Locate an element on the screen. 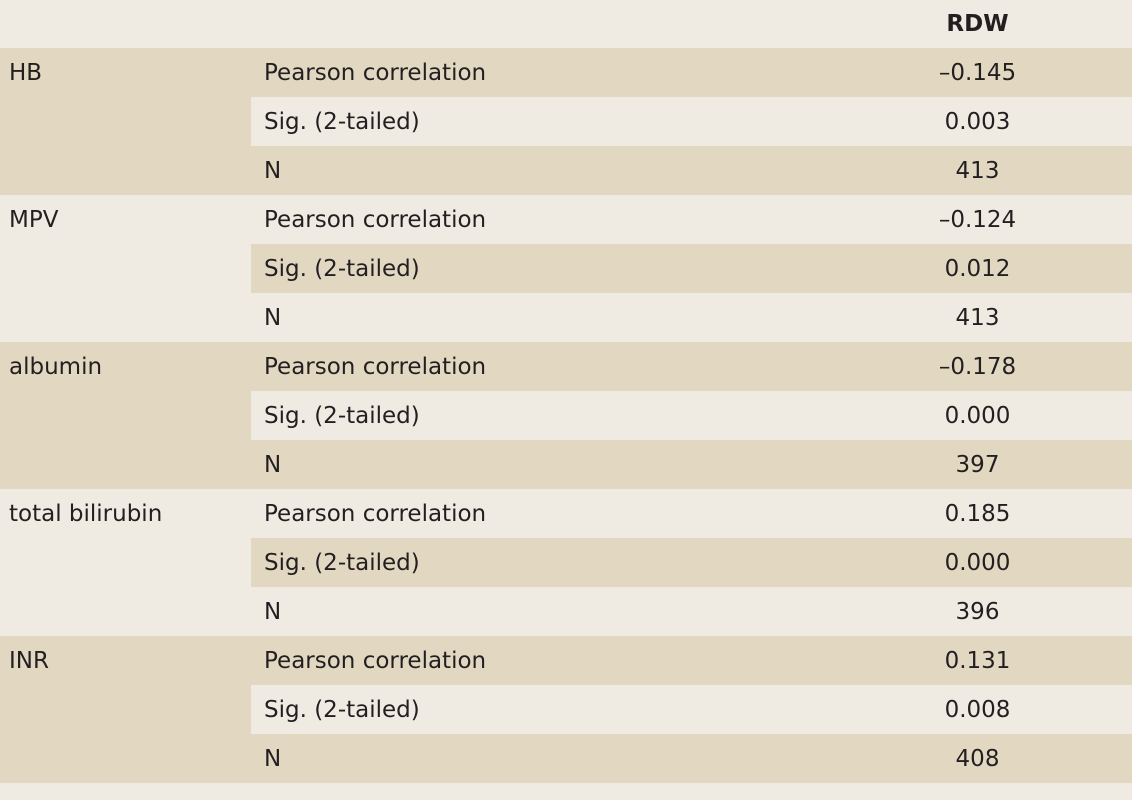  group-label-cell: INR is located at coordinates (125, 709).